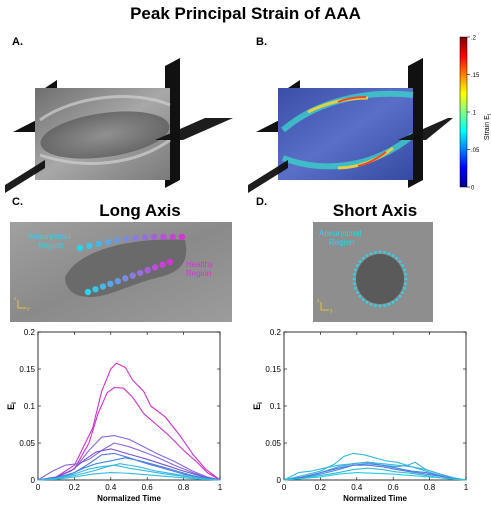 This screenshot has height=513, width=491. What do you see at coordinates (473, 189) in the screenshot?
I see `colorbar-tick-label: 0` at bounding box center [473, 189].